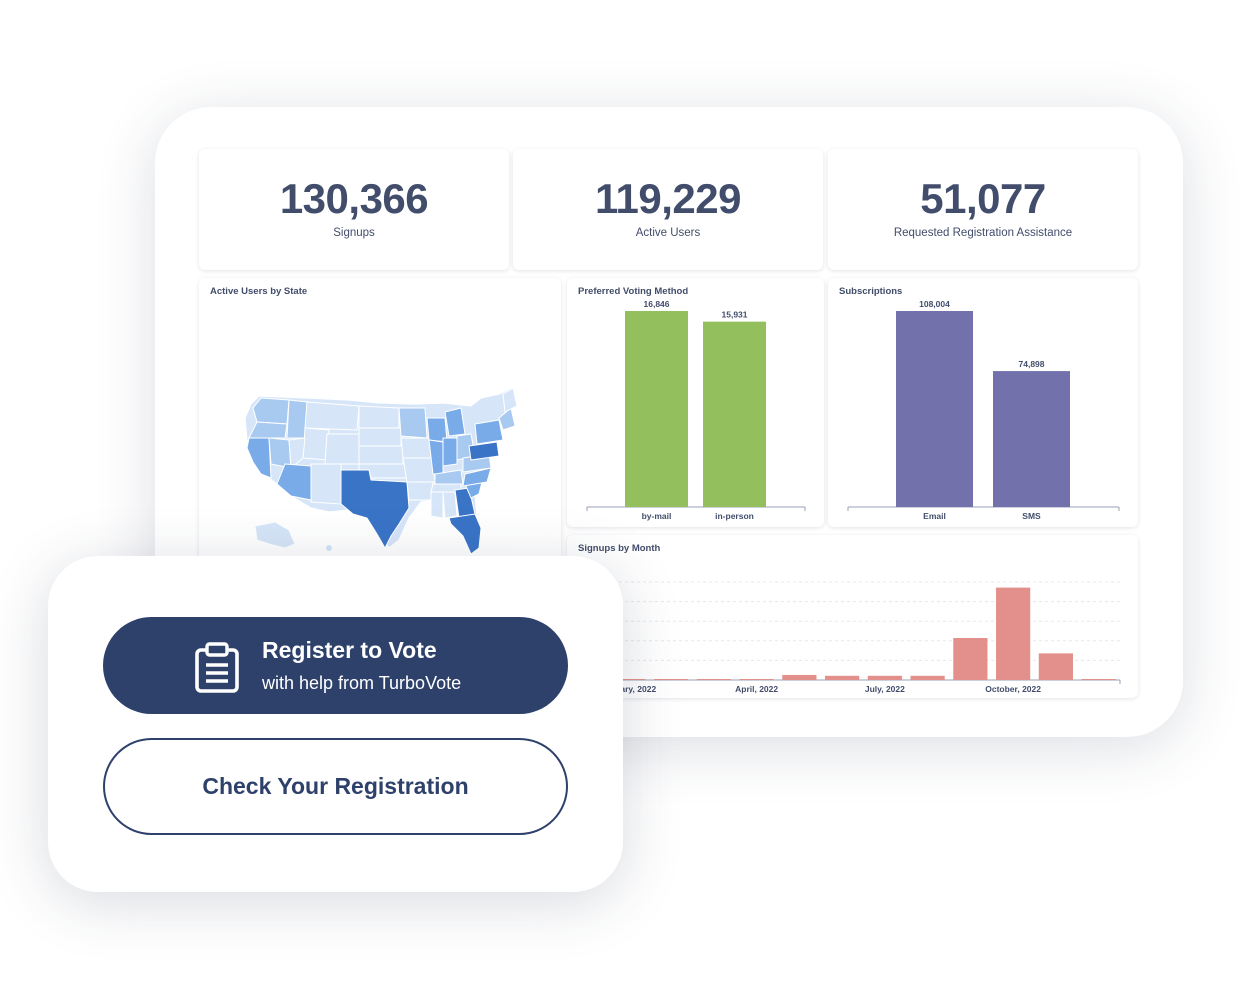  Describe the element at coordinates (696, 410) in the screenshot. I see `voting-method-chart: 16,846 by-mail 15,931 in-person` at that location.